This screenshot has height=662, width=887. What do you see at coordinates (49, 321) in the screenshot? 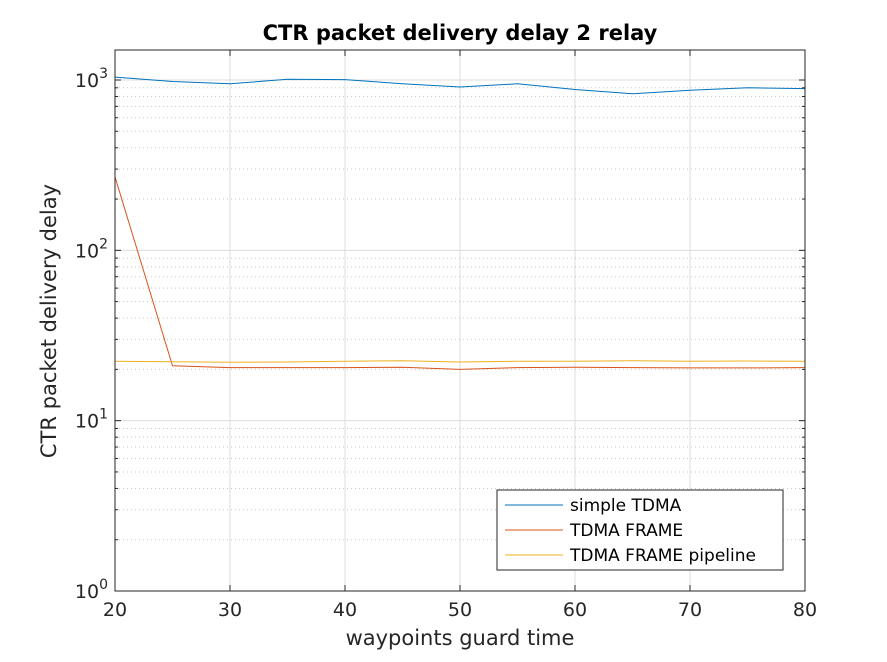
I see `y-axis-label: CTR packet delivery delay` at bounding box center [49, 321].